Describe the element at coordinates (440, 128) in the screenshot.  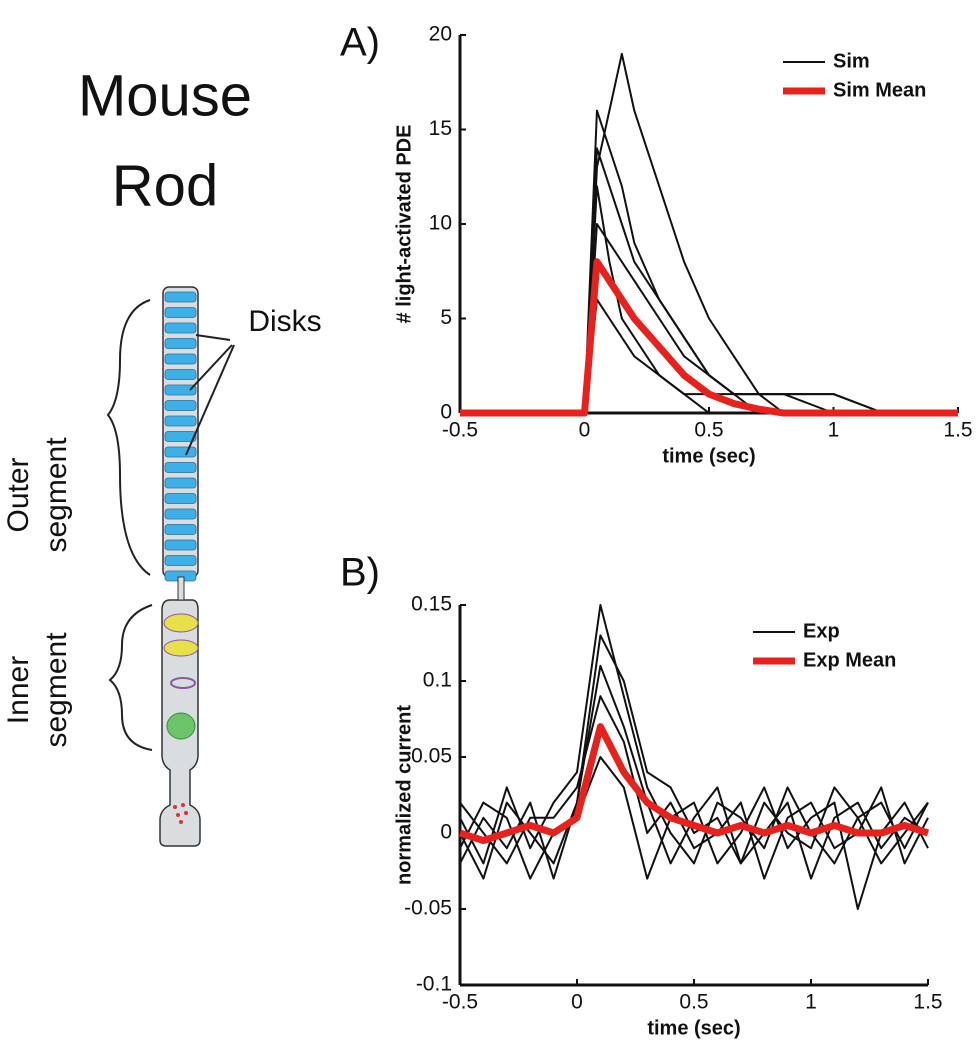
I see `y-tick-label: 15` at that location.